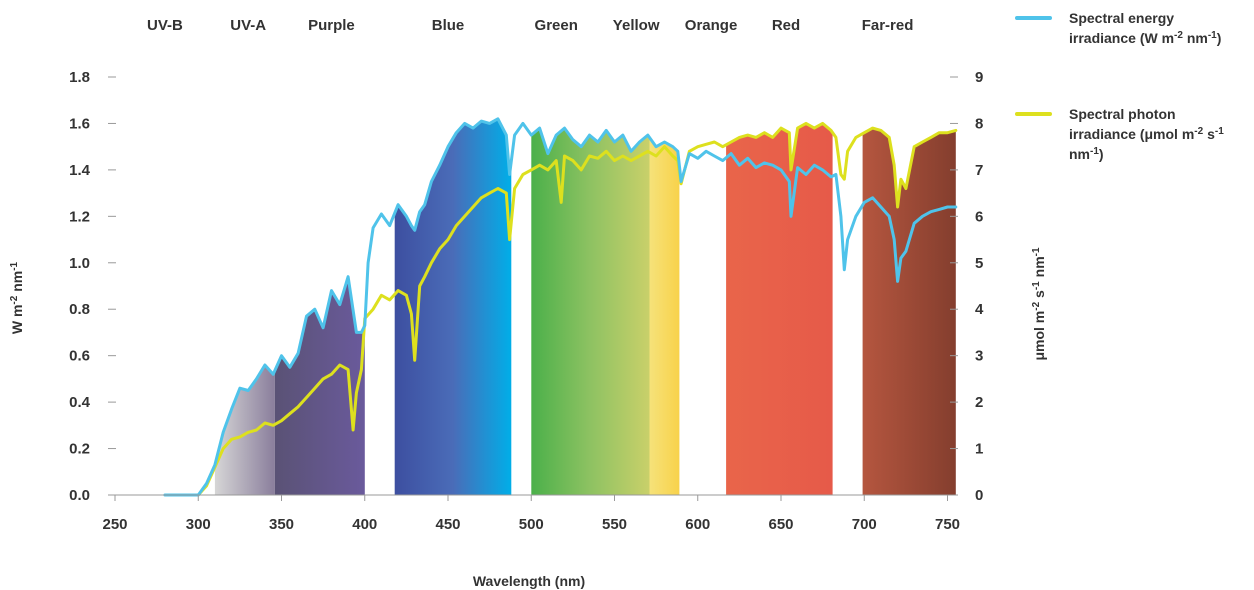 The width and height of the screenshot is (1254, 590). I want to click on band-label: Blue, so click(448, 25).